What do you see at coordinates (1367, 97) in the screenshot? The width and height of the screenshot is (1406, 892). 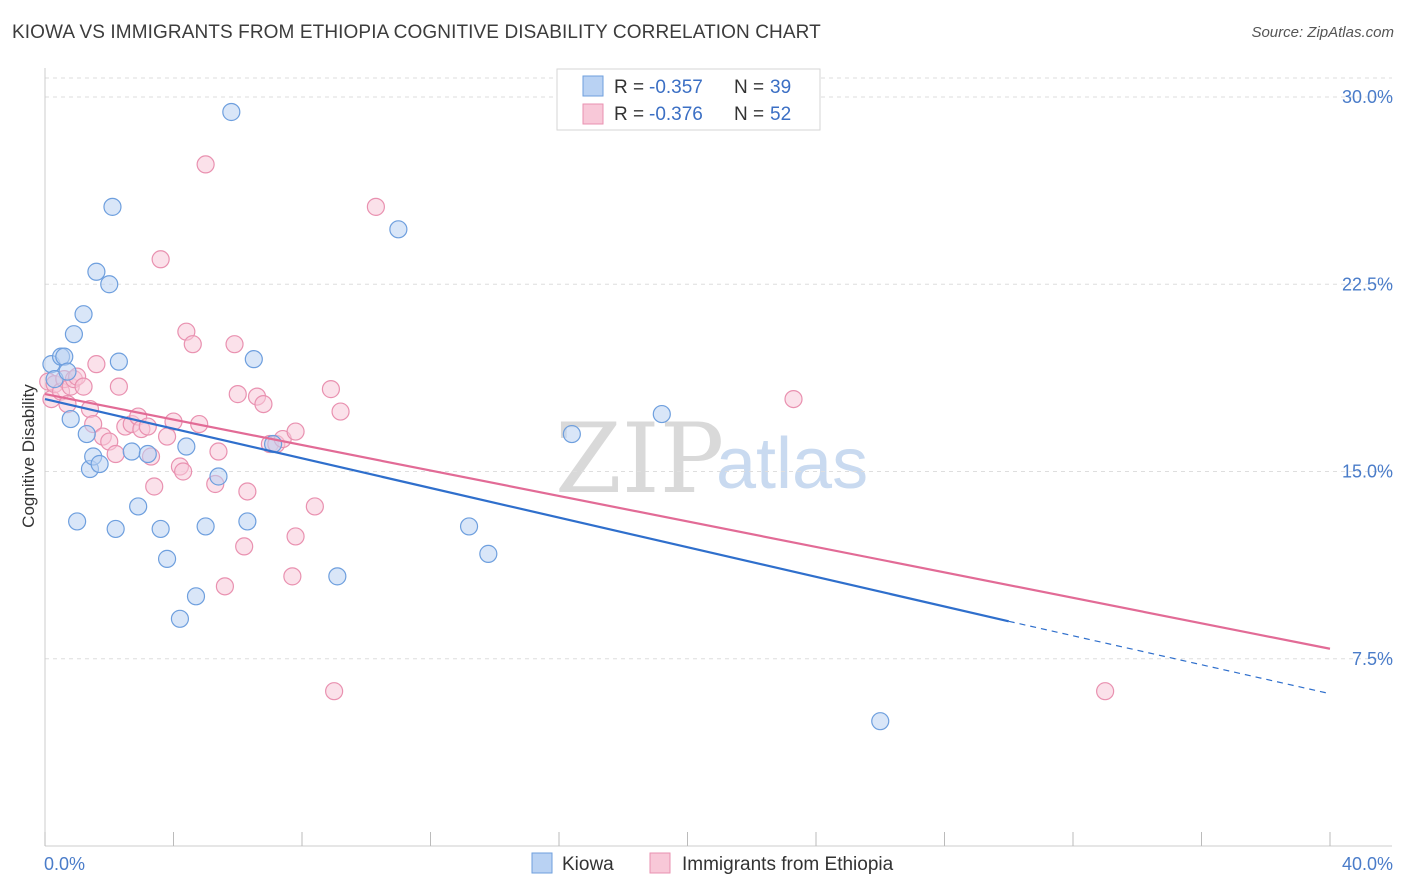 I see `y-tick-label: 30.0%` at bounding box center [1367, 97].